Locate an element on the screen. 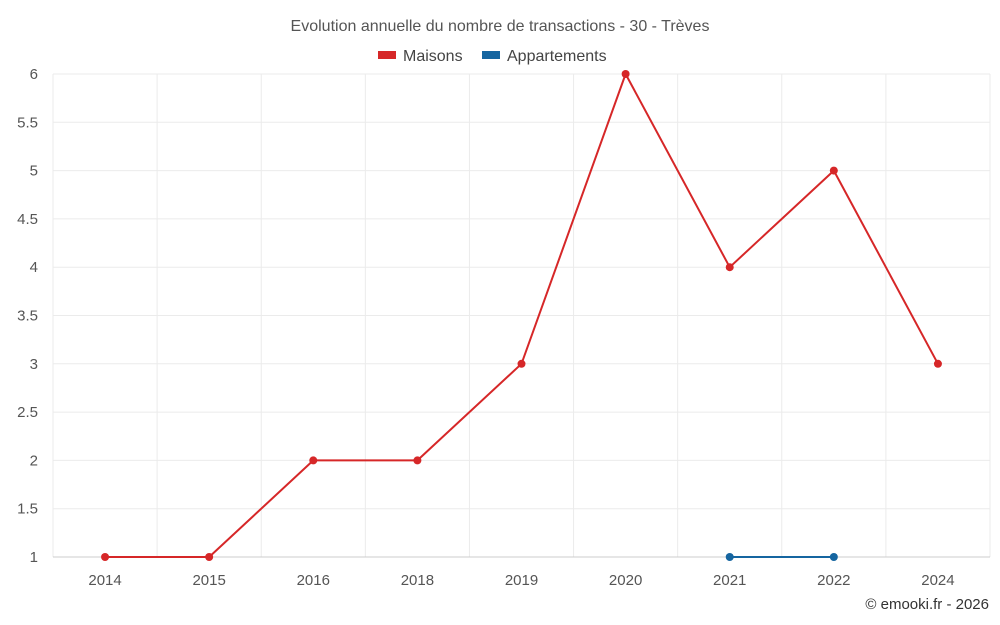  legend-label-maisons: Maisons is located at coordinates (433, 56).